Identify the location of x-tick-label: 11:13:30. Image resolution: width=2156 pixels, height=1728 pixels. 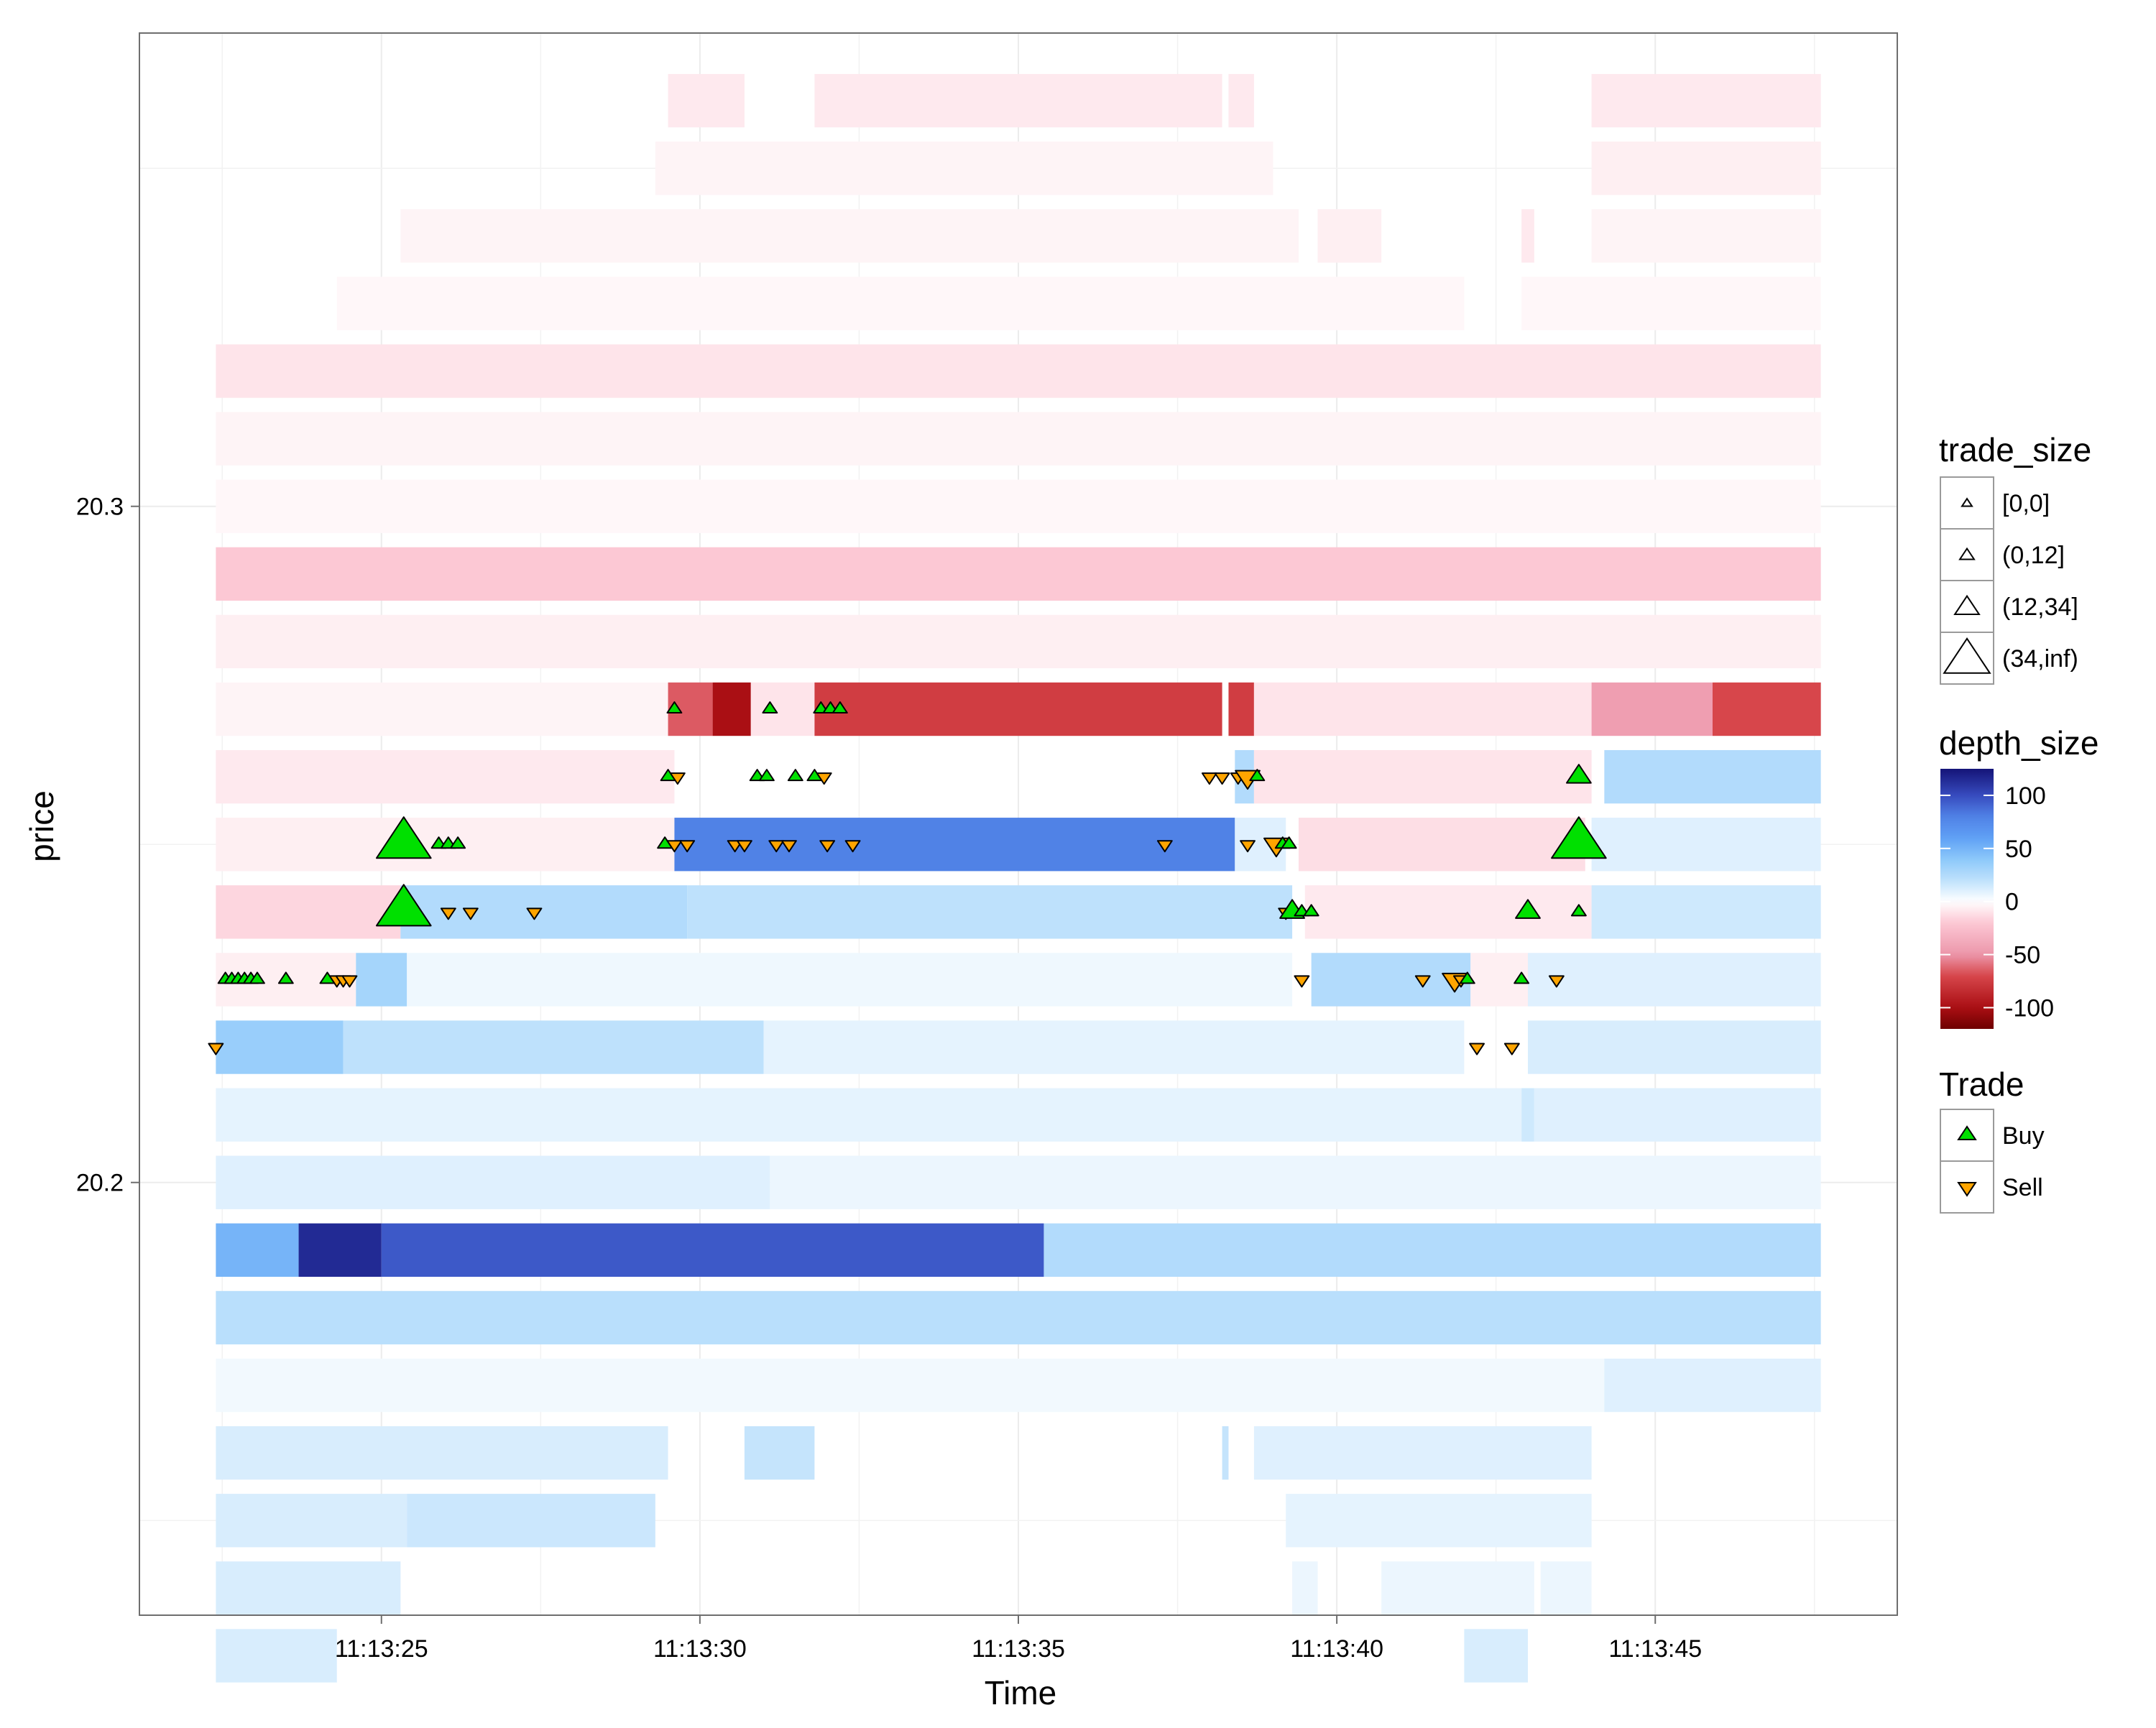
(700, 1649).